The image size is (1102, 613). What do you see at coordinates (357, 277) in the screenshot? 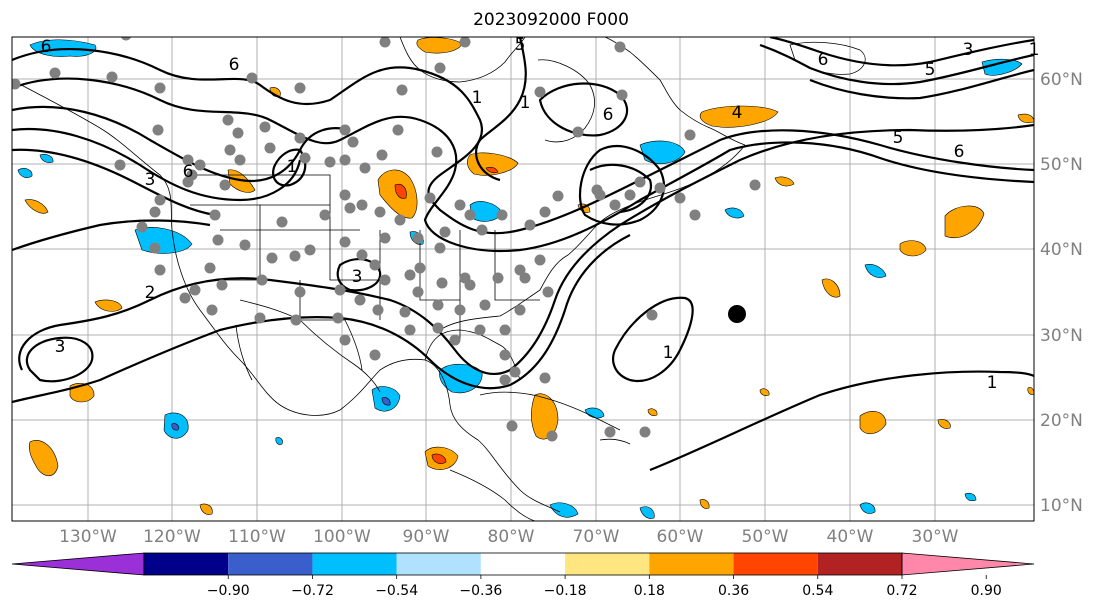
I see `contour-label: 3` at bounding box center [357, 277].